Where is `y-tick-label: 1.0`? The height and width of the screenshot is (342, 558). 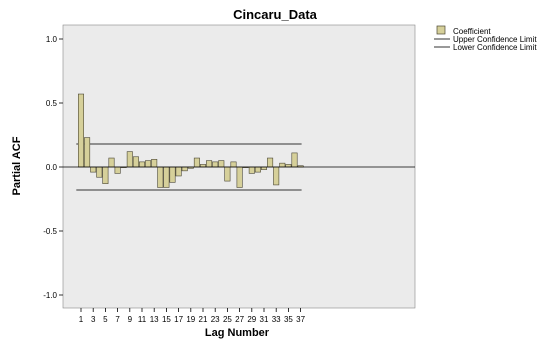
y-tick-label: 1.0 is located at coordinates (52, 39).